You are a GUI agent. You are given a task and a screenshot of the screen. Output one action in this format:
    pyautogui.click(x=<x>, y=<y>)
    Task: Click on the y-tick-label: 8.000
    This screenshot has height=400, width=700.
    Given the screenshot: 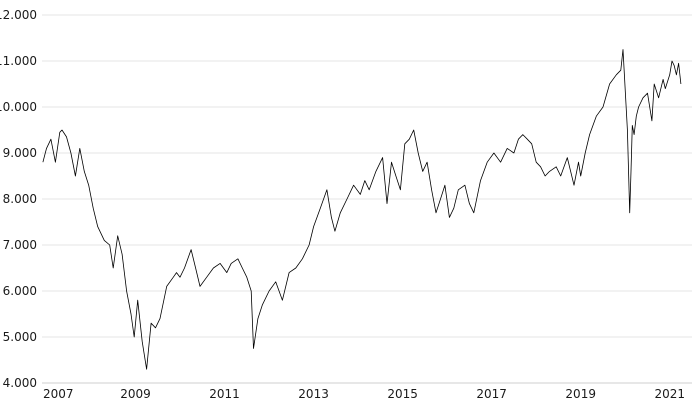 What is the action you would take?
    pyautogui.click(x=20, y=199)
    